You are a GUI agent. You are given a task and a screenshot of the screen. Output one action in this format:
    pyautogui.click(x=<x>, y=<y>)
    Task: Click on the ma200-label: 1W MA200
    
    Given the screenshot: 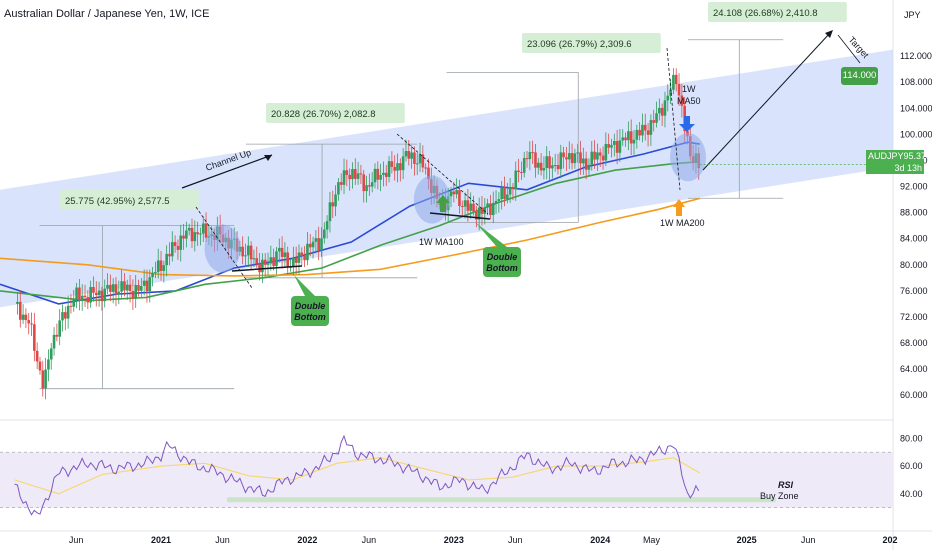 What is the action you would take?
    pyautogui.click(x=682, y=223)
    